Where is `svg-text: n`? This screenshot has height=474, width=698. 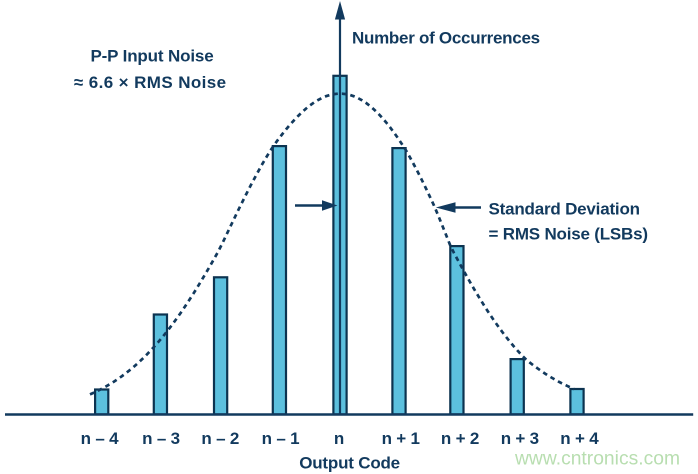
svg-text: n is located at coordinates (339, 438).